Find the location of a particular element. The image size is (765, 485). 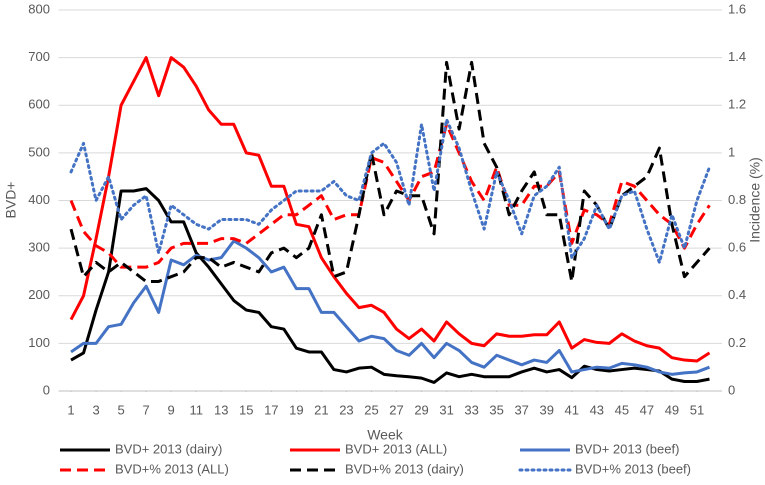

x-tick-label: 45 is located at coordinates (622, 409).